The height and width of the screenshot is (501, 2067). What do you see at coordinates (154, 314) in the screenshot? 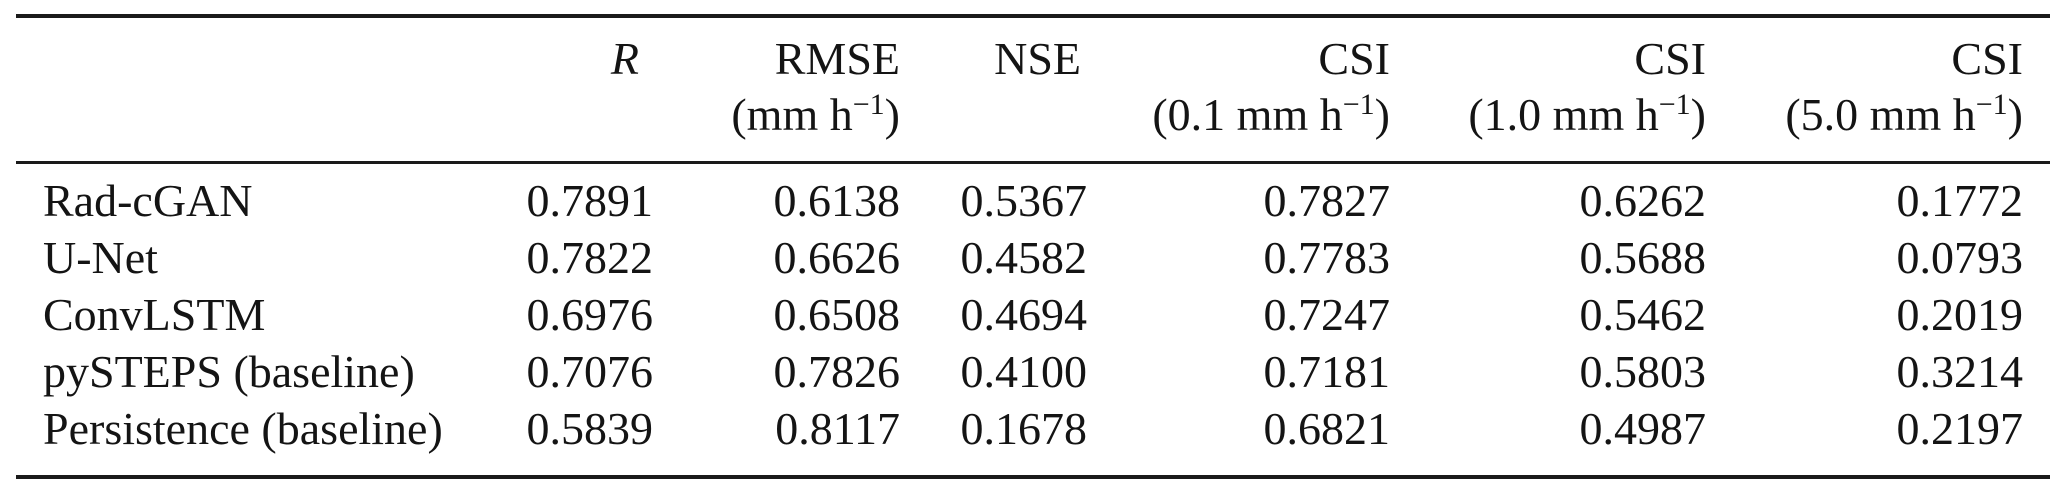
I see `row-label: ConvLSTM` at bounding box center [154, 314].